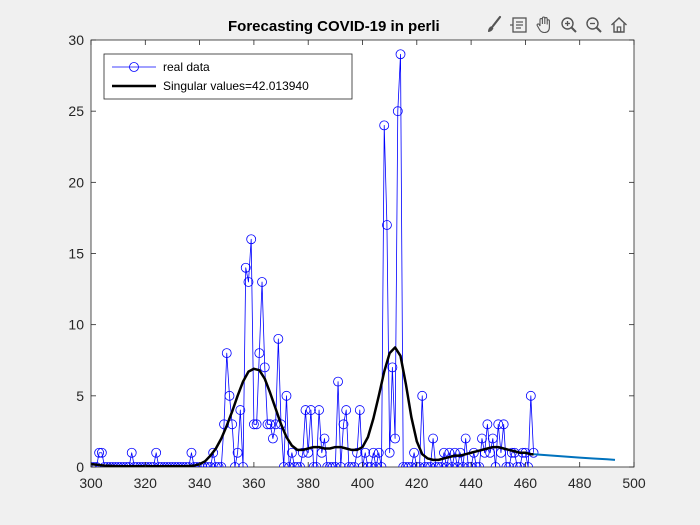 The width and height of the screenshot is (700, 525). What do you see at coordinates (186, 67) in the screenshot?
I see `legend-label-real-data: real data` at bounding box center [186, 67].